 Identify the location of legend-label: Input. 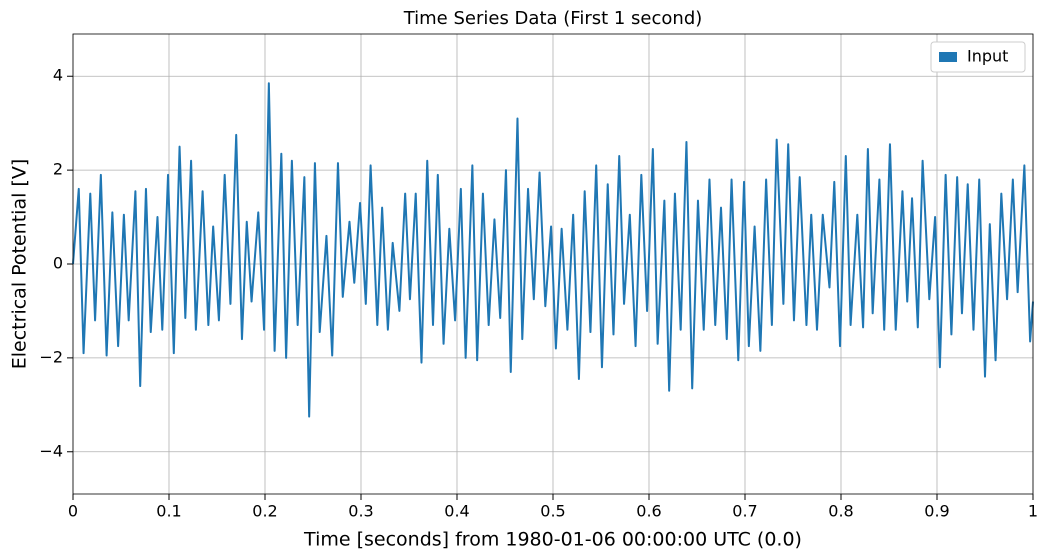
(987, 56).